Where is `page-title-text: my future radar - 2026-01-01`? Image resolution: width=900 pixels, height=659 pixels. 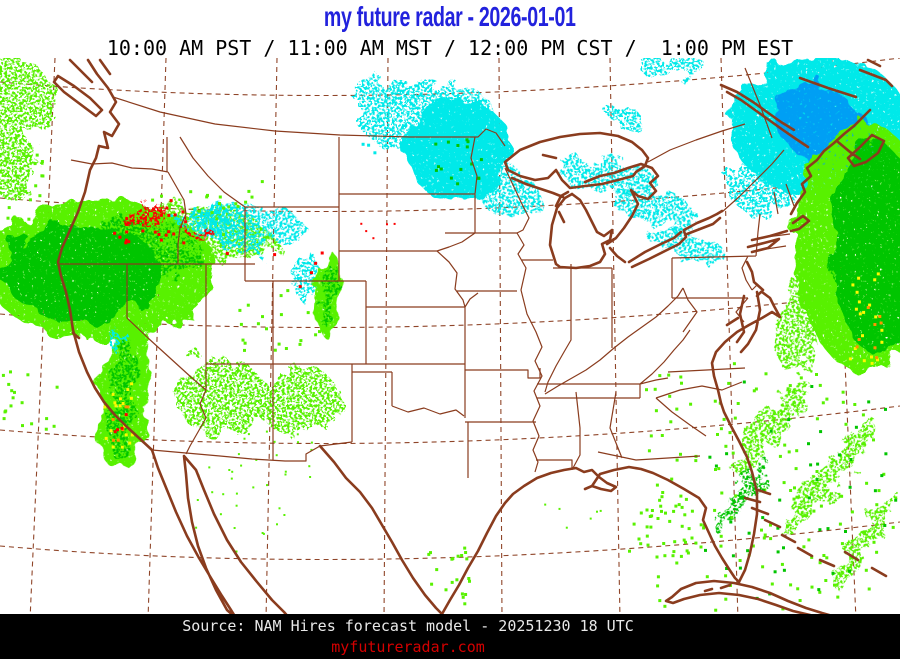 page-title-text: my future radar - 2026-01-01 is located at coordinates (450, 16).